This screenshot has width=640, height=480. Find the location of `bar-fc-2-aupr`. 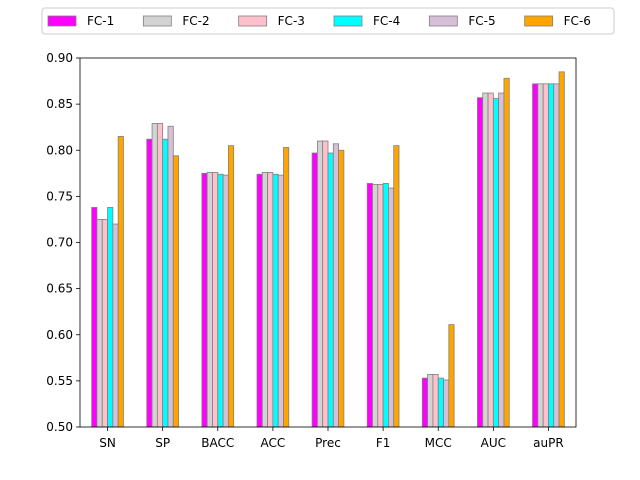

bar-fc-2-aupr is located at coordinates (540, 255).